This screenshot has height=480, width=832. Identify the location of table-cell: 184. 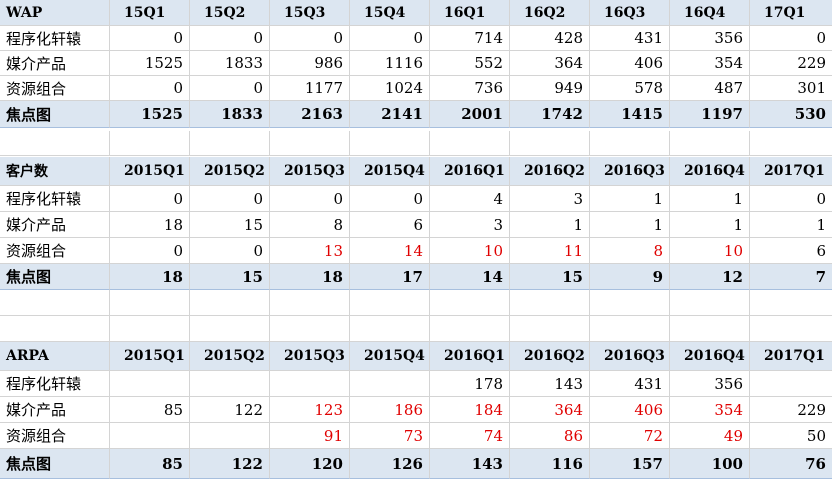
(470, 410).